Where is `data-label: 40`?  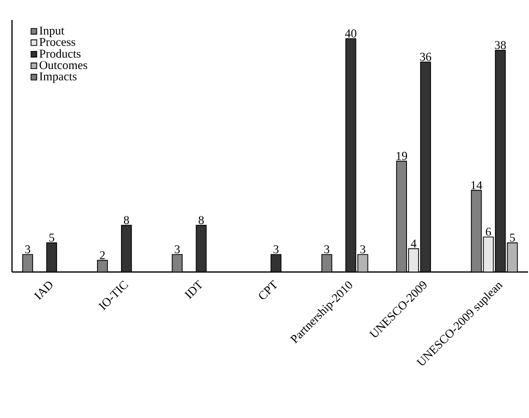 data-label: 40 is located at coordinates (350, 33).